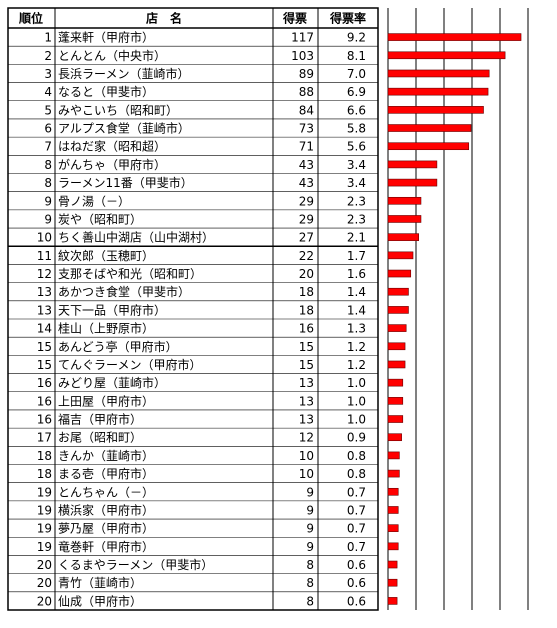 The height and width of the screenshot is (628, 557). What do you see at coordinates (124, 73) in the screenshot?
I see `shop-name: 長浜ラーメン（韮崎市）` at bounding box center [124, 73].